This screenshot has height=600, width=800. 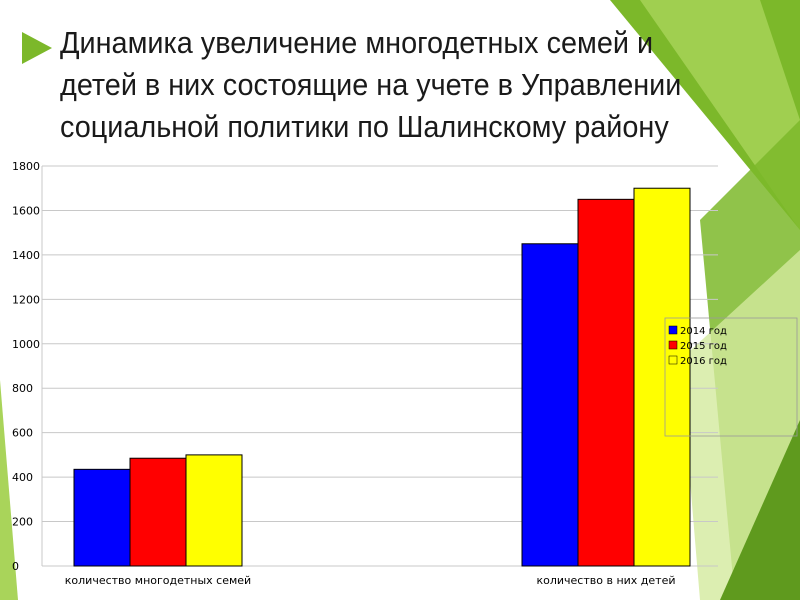 I want to click on y-tick-label: 1600, so click(x=26, y=210).